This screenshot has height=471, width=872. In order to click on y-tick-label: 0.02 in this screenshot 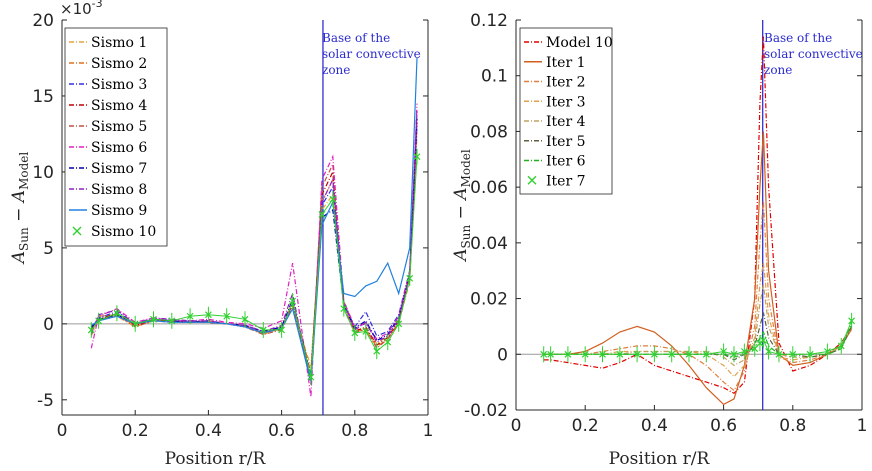, I will do `click(489, 300)`.